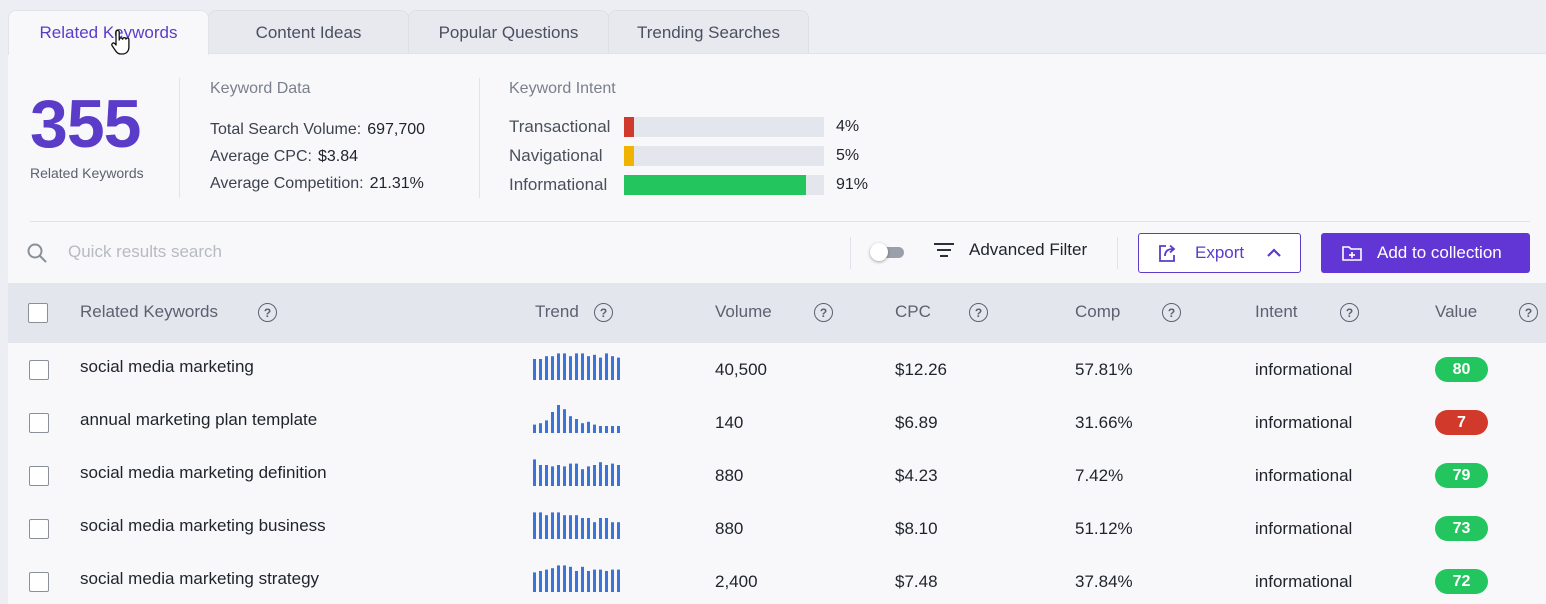  I want to click on keyword-link: social media marketing, so click(167, 366).